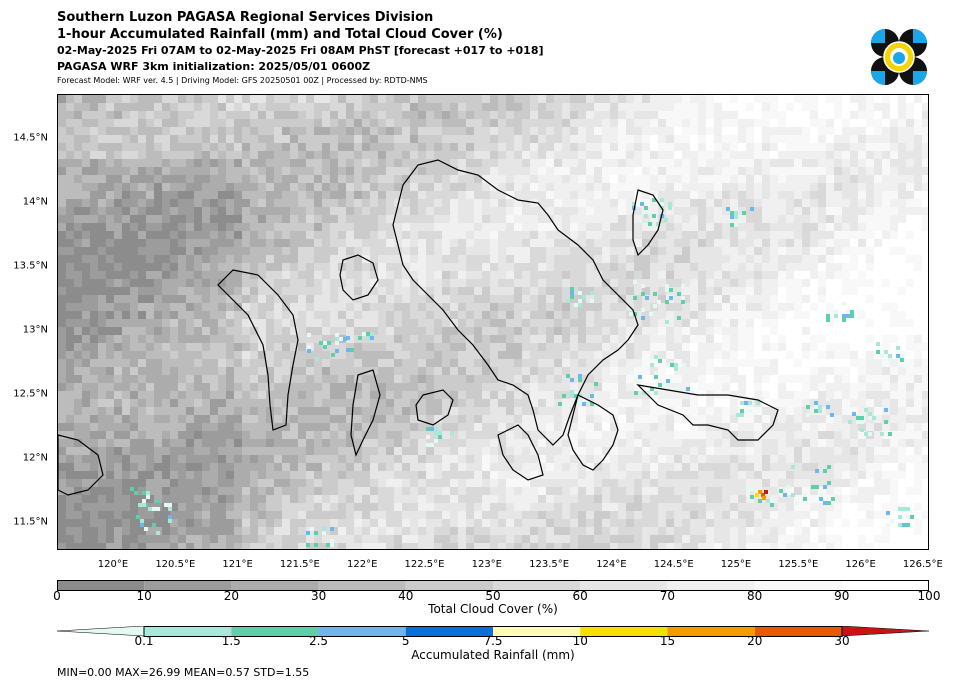  I want to click on cloud-colorbar-tick: 0, so click(57, 596).